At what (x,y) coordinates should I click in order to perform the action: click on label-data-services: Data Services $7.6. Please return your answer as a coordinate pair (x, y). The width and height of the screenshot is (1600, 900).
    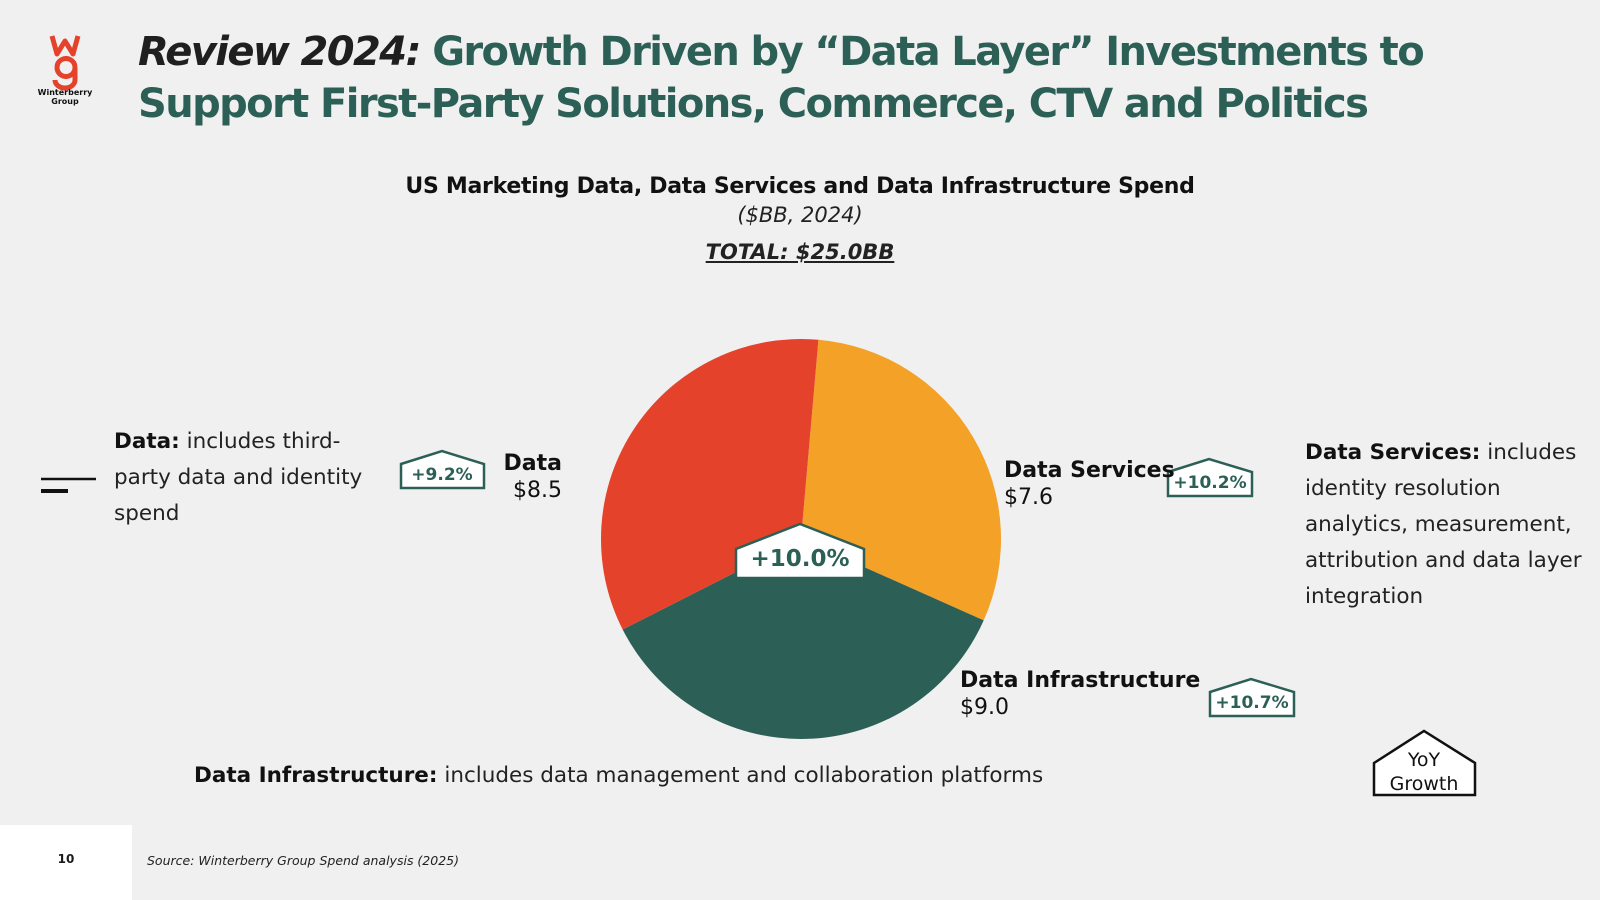
    Looking at the image, I should click on (1089, 484).